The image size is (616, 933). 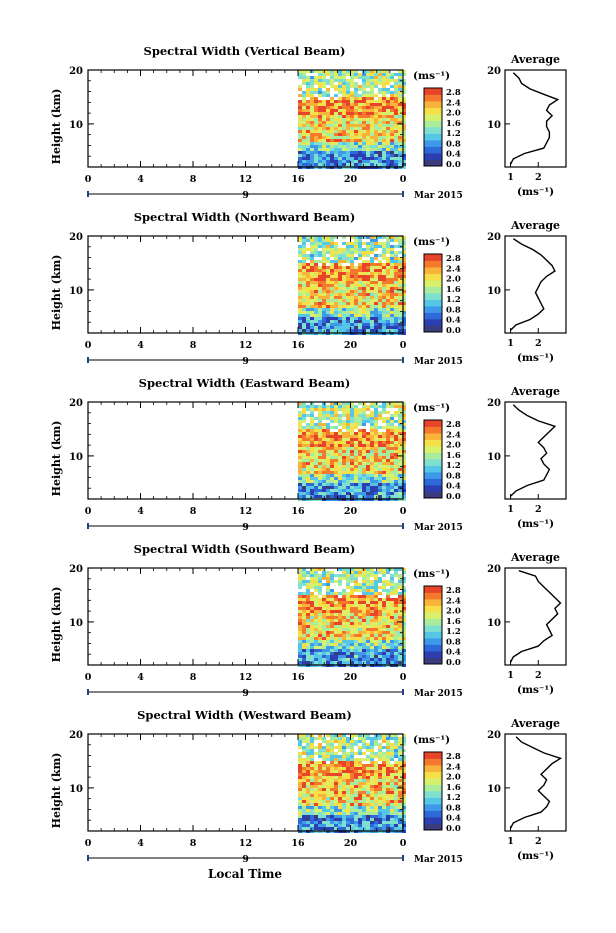 I want to click on colorbar-tick-label: 0.8, so click(x=453, y=808).